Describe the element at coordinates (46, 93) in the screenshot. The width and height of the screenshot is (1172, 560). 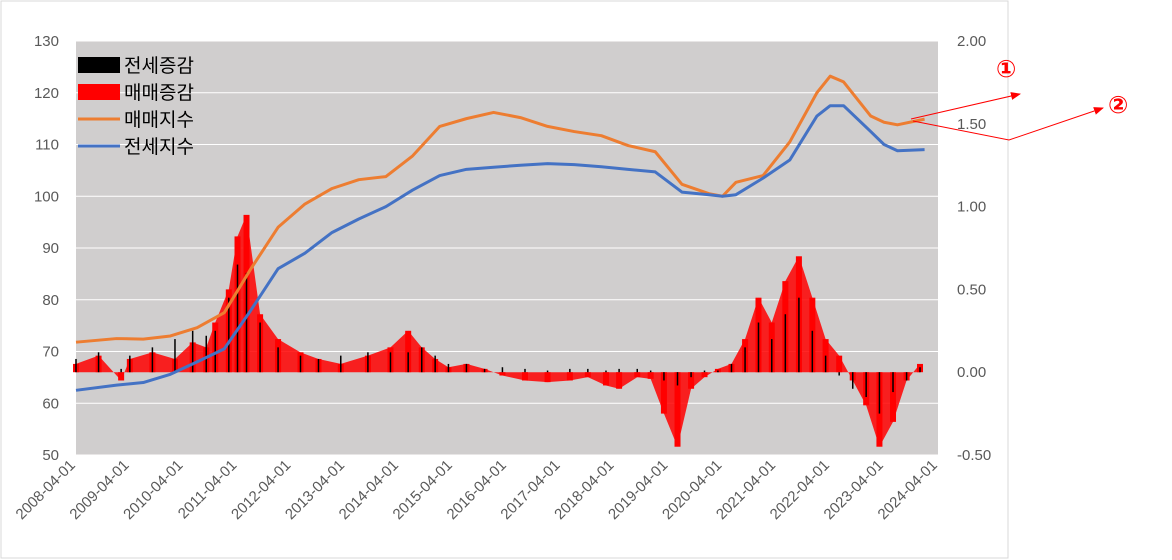
I see `y-left-tick-label: 120` at that location.